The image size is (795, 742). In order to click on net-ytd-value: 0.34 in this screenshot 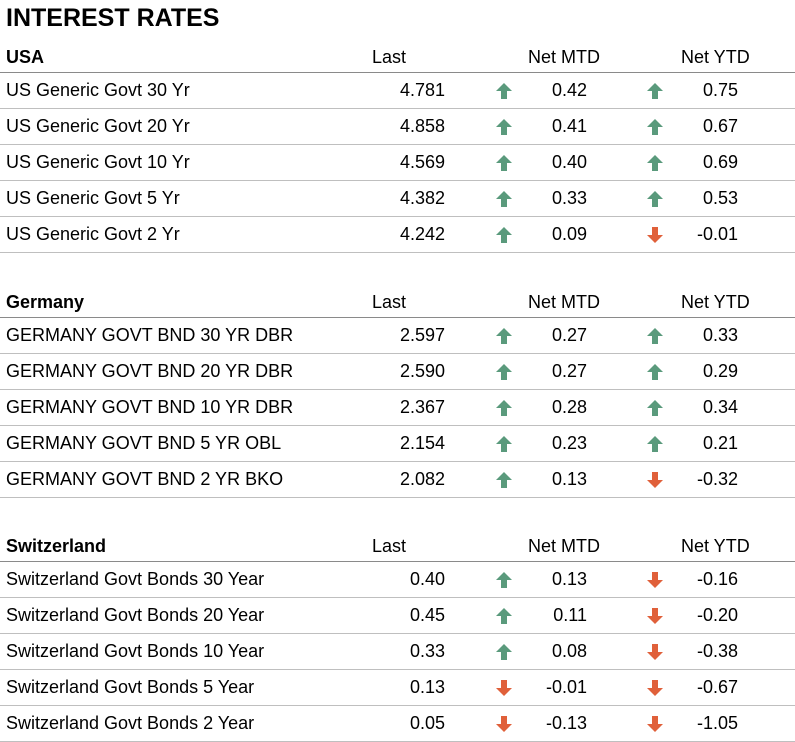, I will do `click(720, 407)`.